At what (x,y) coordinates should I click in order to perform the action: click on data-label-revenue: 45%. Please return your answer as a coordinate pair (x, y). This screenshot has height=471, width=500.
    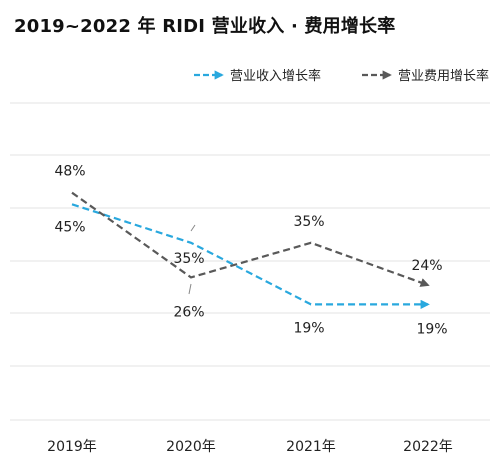
    Looking at the image, I should click on (69, 227).